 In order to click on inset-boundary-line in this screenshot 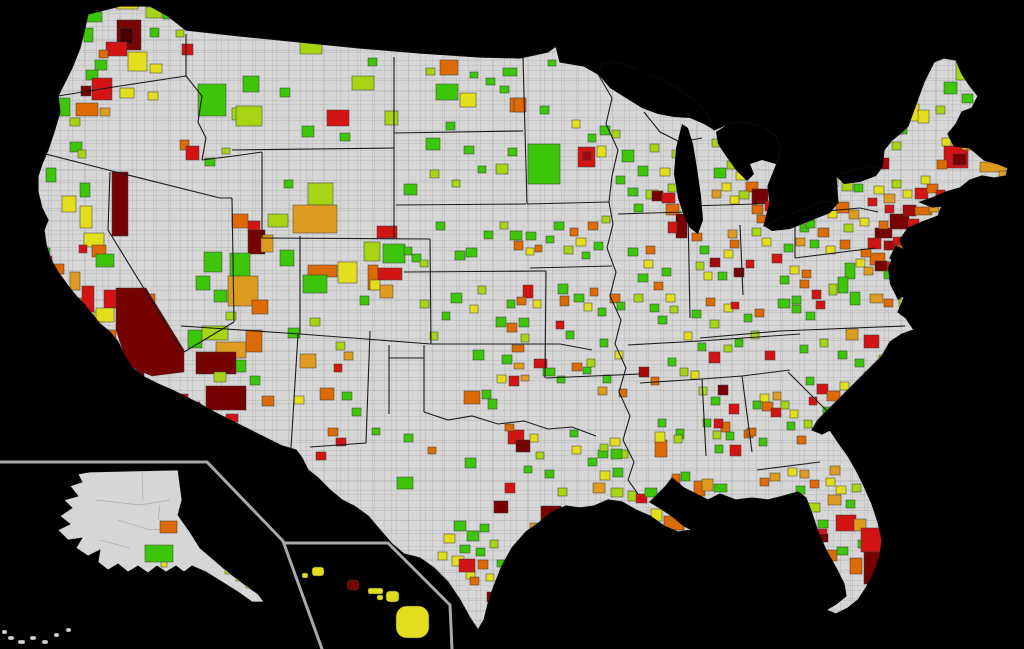, I will do `click(162, 554)`.